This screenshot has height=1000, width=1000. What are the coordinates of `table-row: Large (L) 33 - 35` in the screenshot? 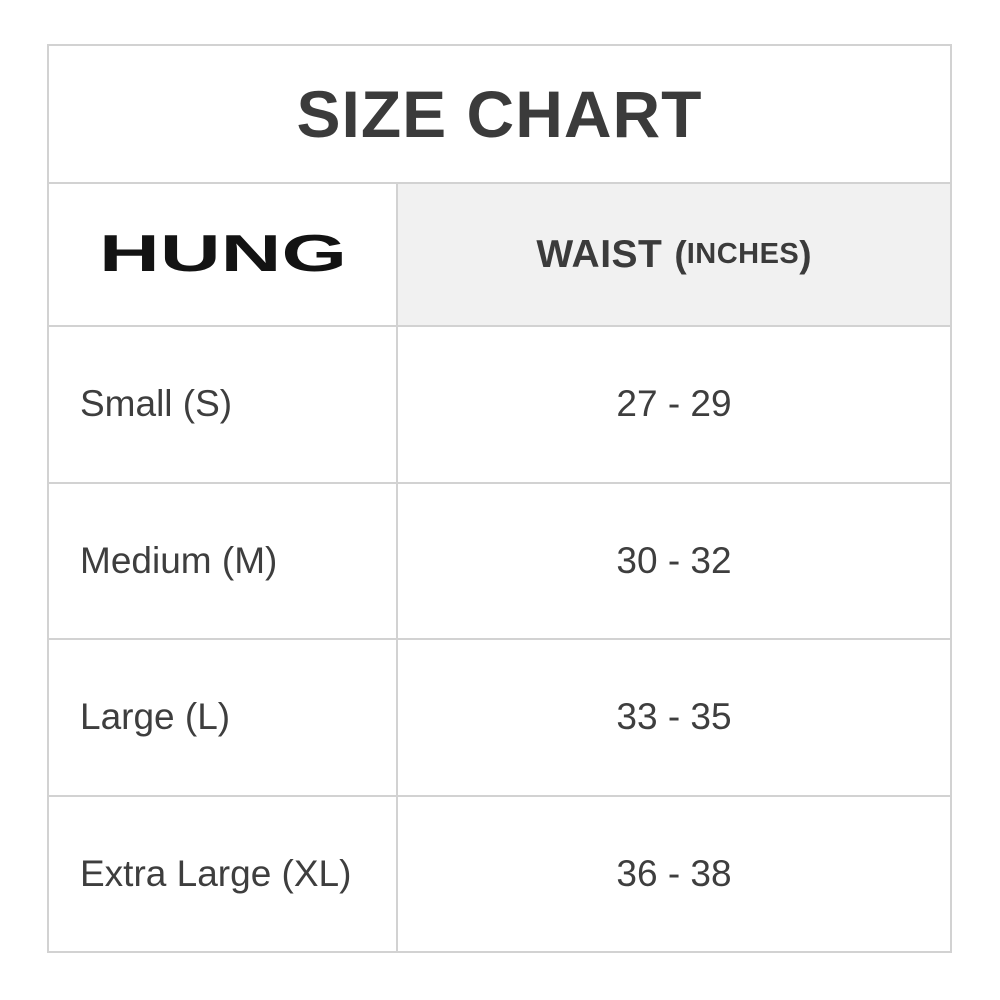 It's located at (499, 718).